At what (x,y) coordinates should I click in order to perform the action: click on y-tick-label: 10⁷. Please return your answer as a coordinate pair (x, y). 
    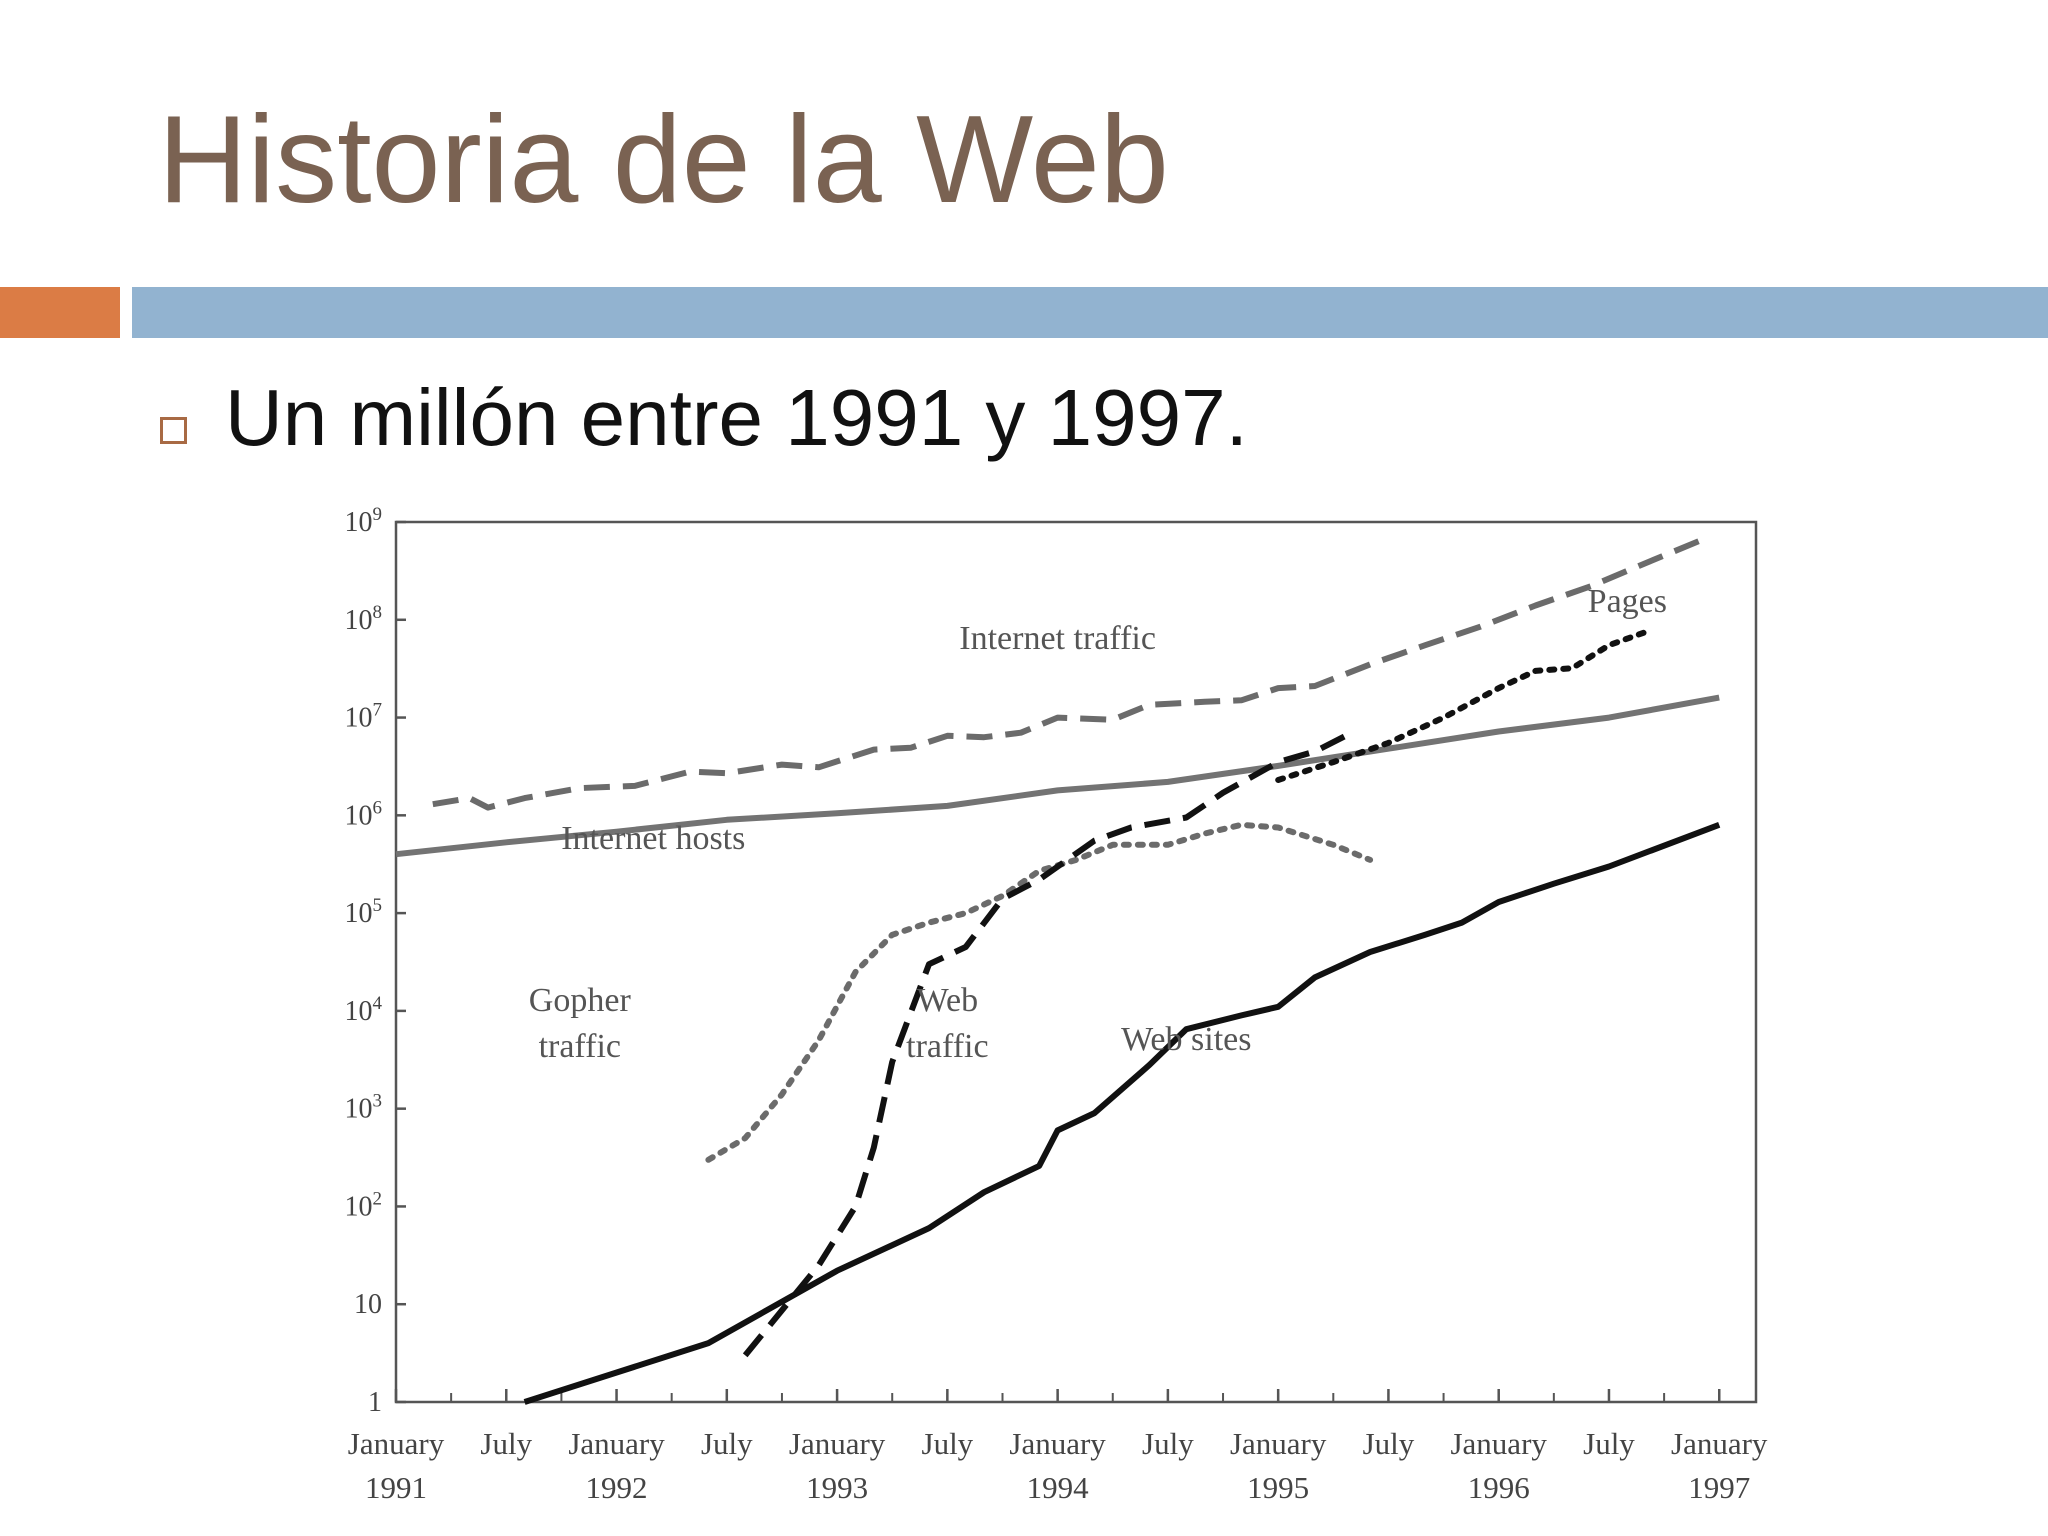
    Looking at the image, I should click on (364, 717).